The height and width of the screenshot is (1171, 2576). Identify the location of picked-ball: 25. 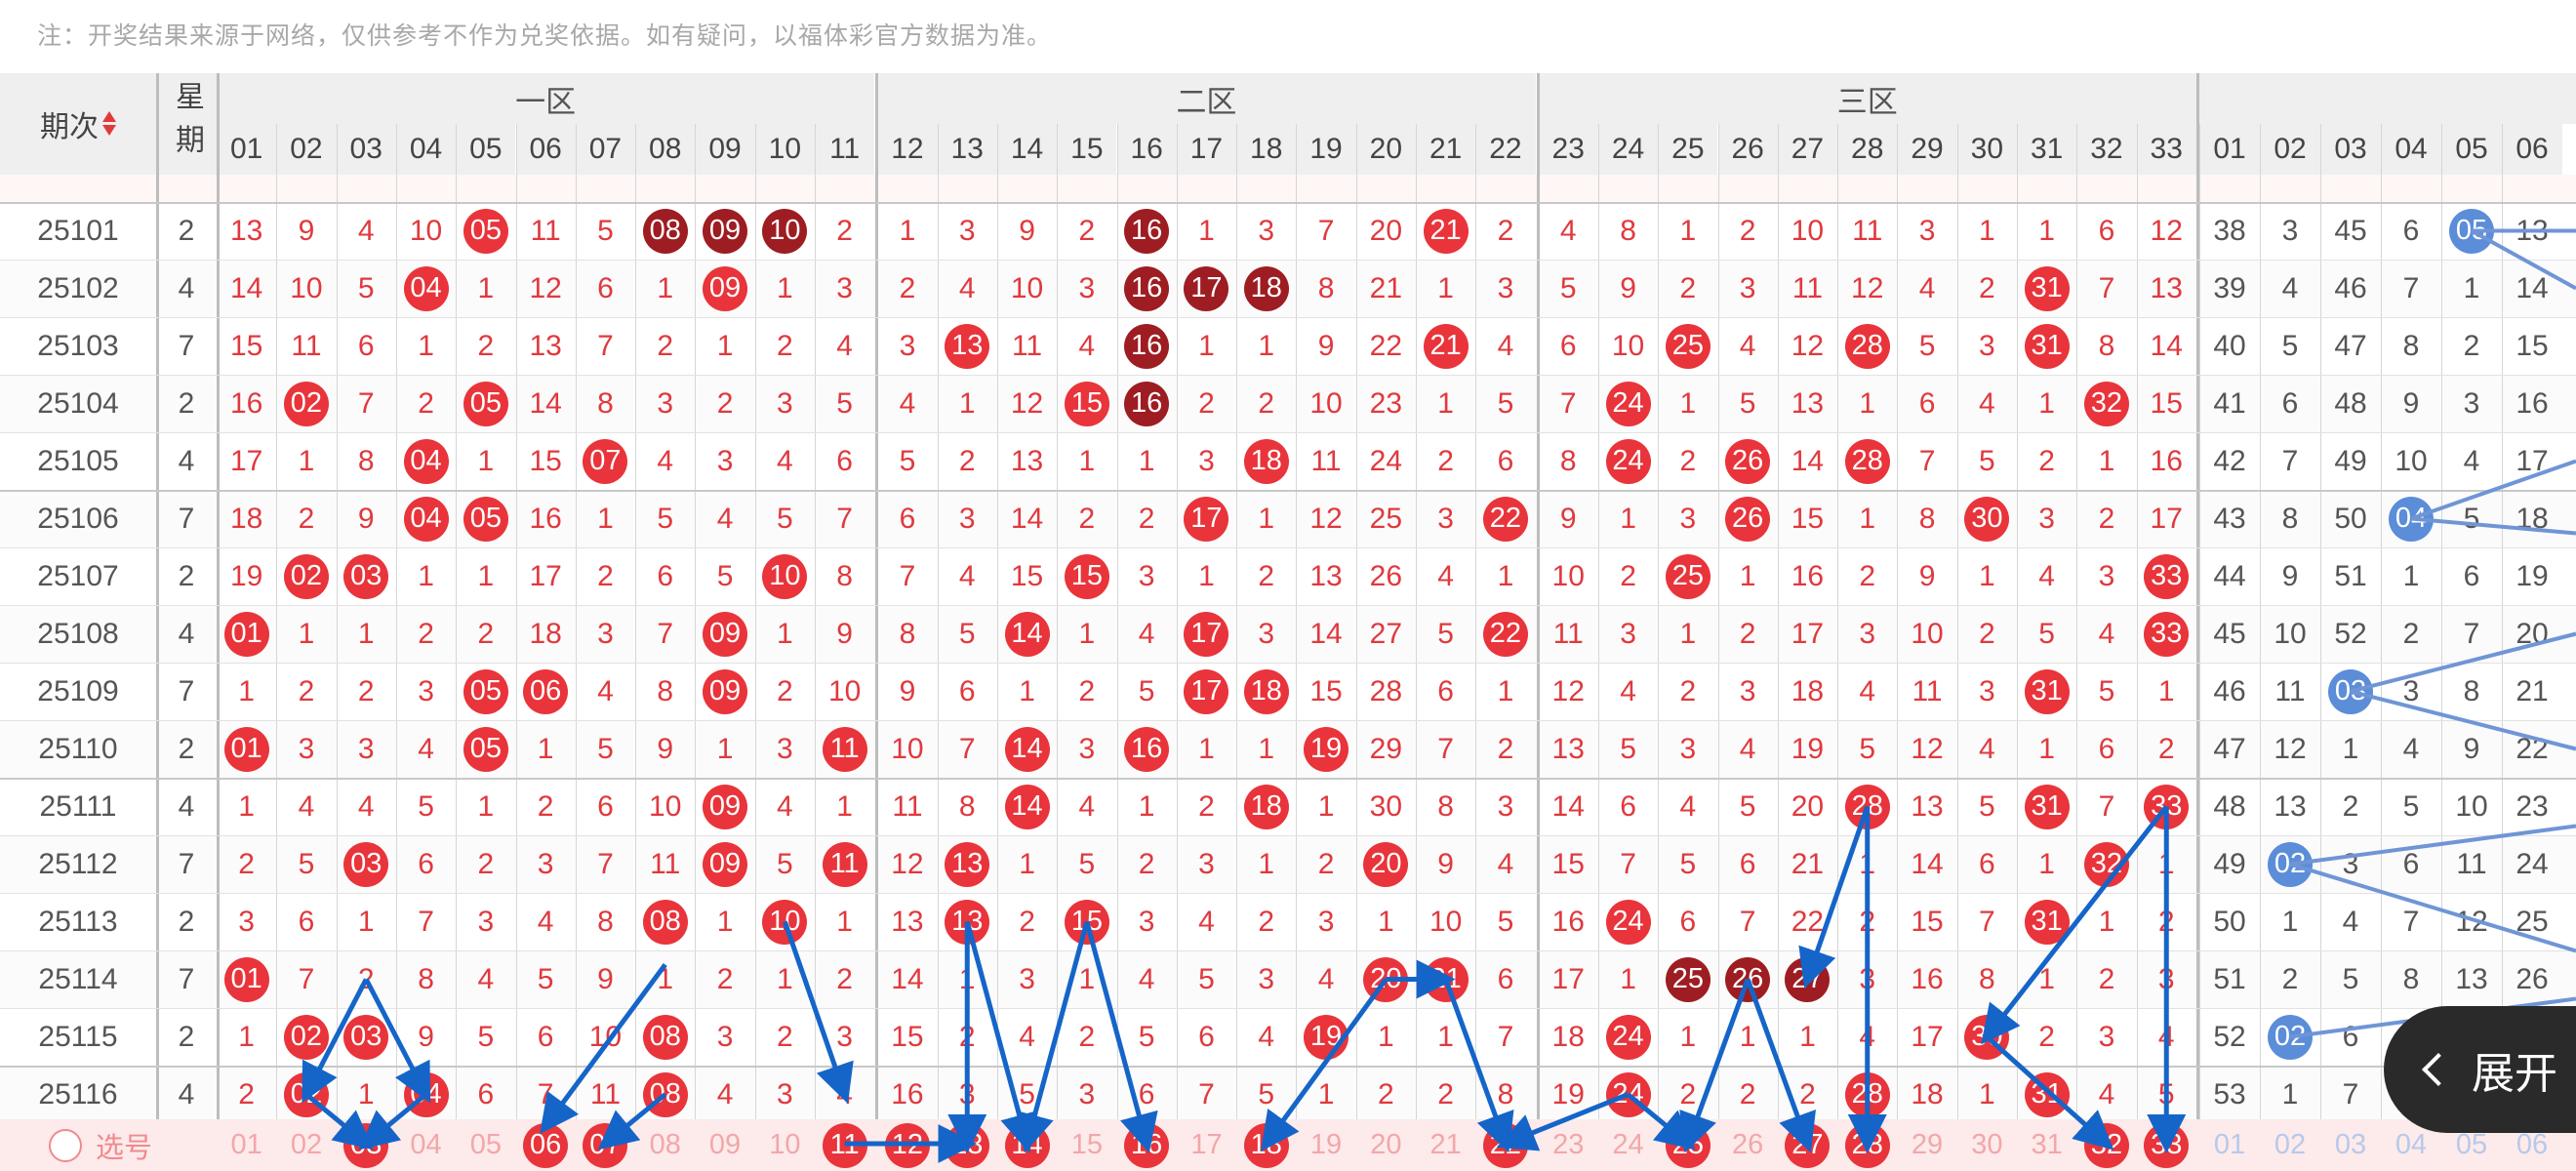
(1688, 1145).